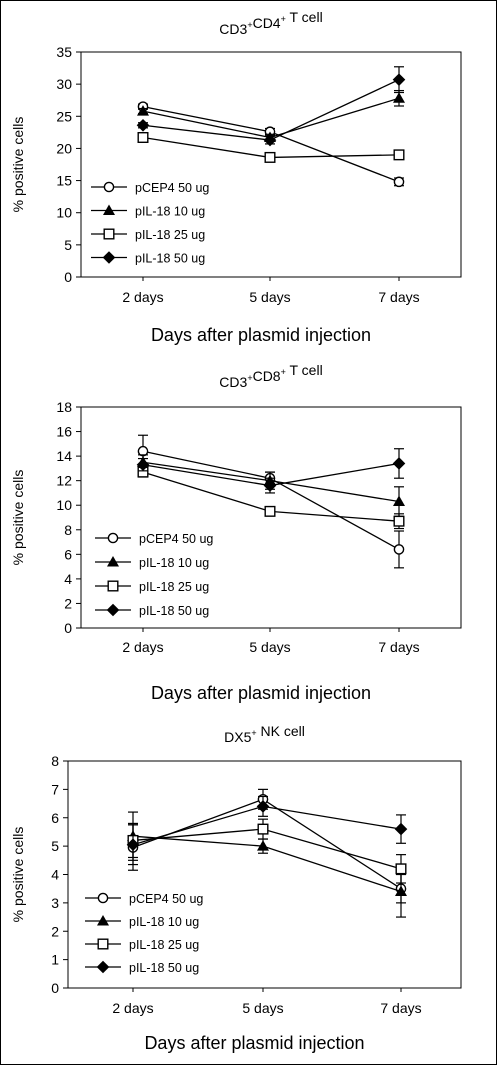 This screenshot has width=497, height=1065. Describe the element at coordinates (164, 945) in the screenshot. I see `legend-label: pIL-18 25 ug` at that location.